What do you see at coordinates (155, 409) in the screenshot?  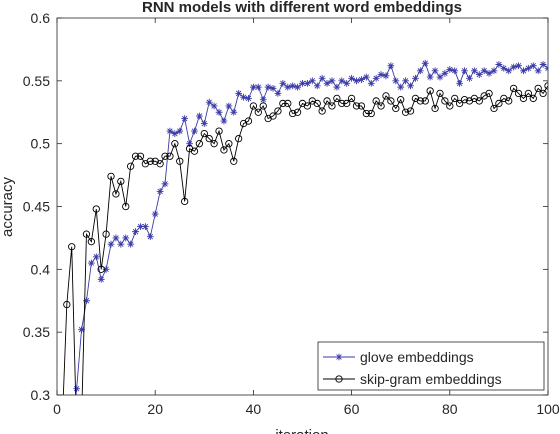 I see `x-tick-label: 20` at bounding box center [155, 409].